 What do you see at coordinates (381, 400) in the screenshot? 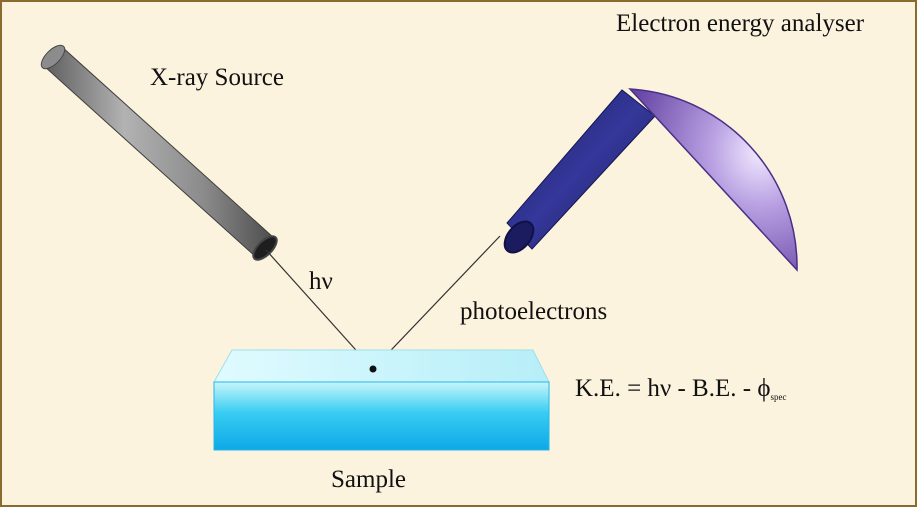
I see `sample-block` at bounding box center [381, 400].